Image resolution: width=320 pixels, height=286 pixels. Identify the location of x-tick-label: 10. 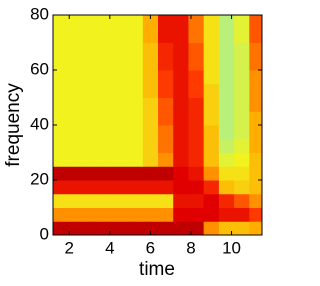
(231, 247).